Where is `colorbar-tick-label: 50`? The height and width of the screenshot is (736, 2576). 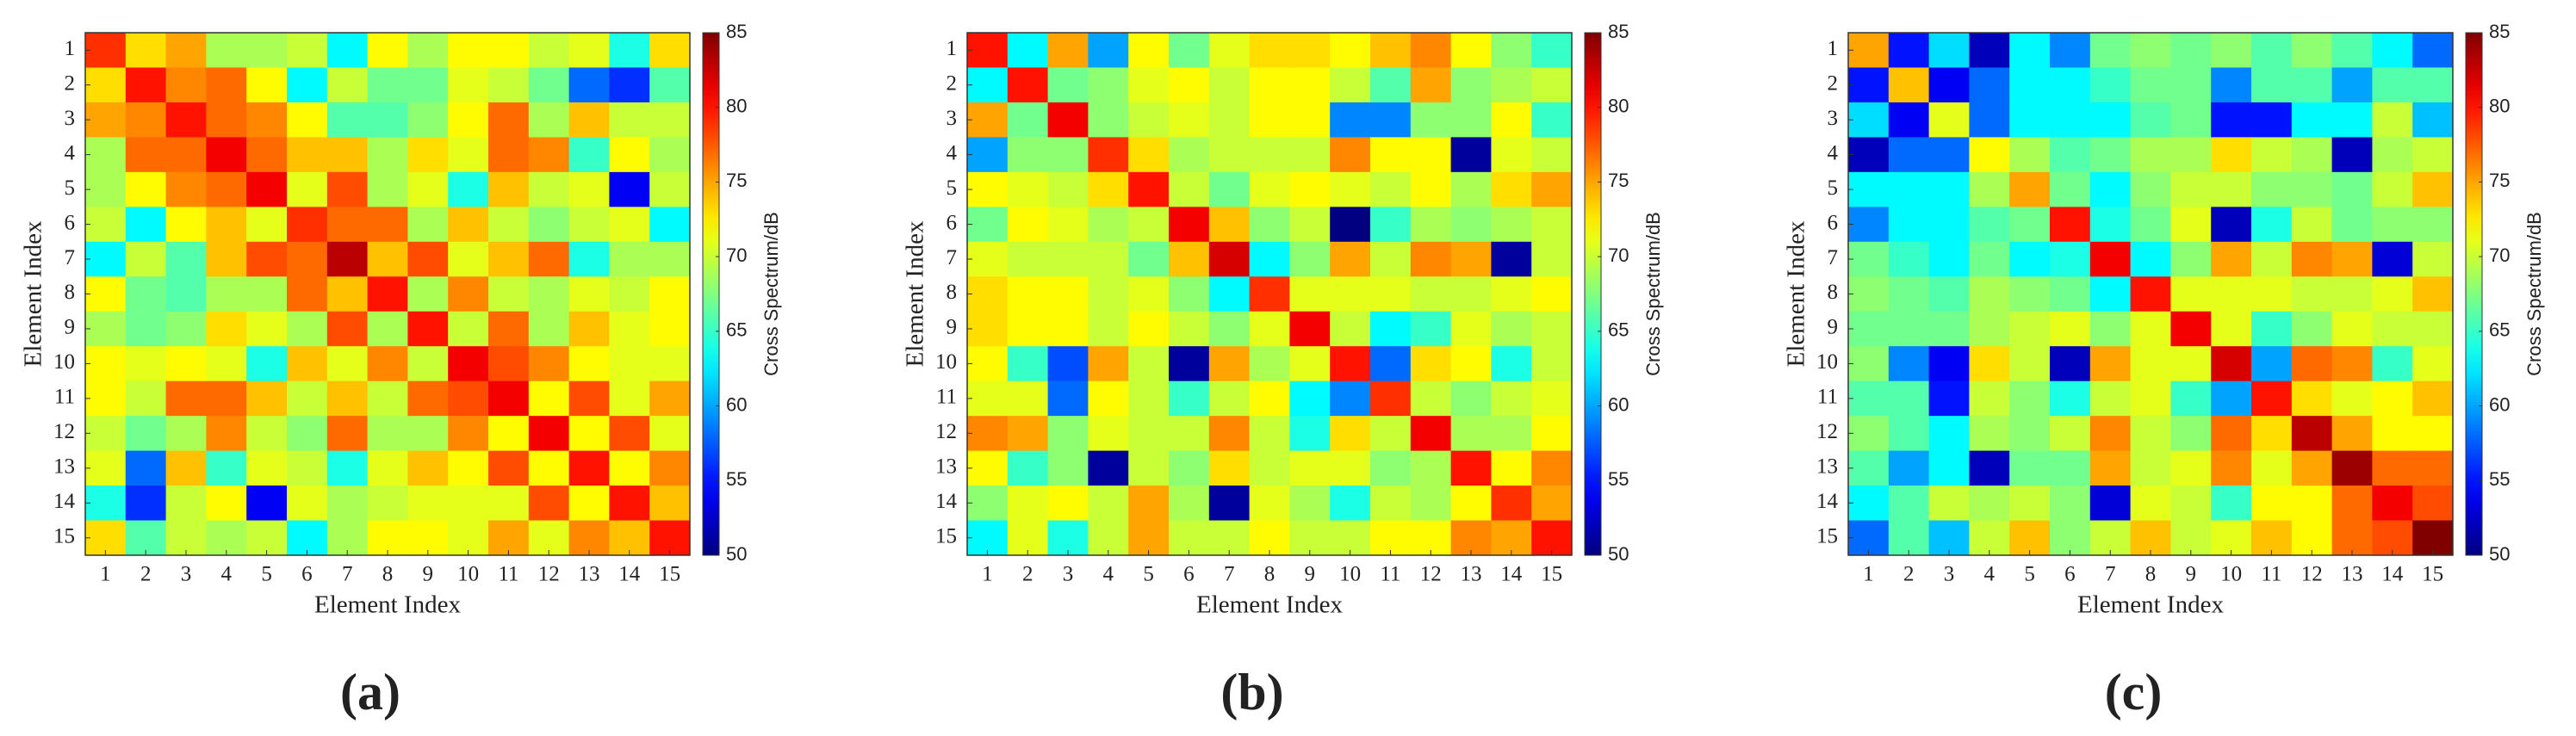
colorbar-tick-label: 50 is located at coordinates (1618, 554).